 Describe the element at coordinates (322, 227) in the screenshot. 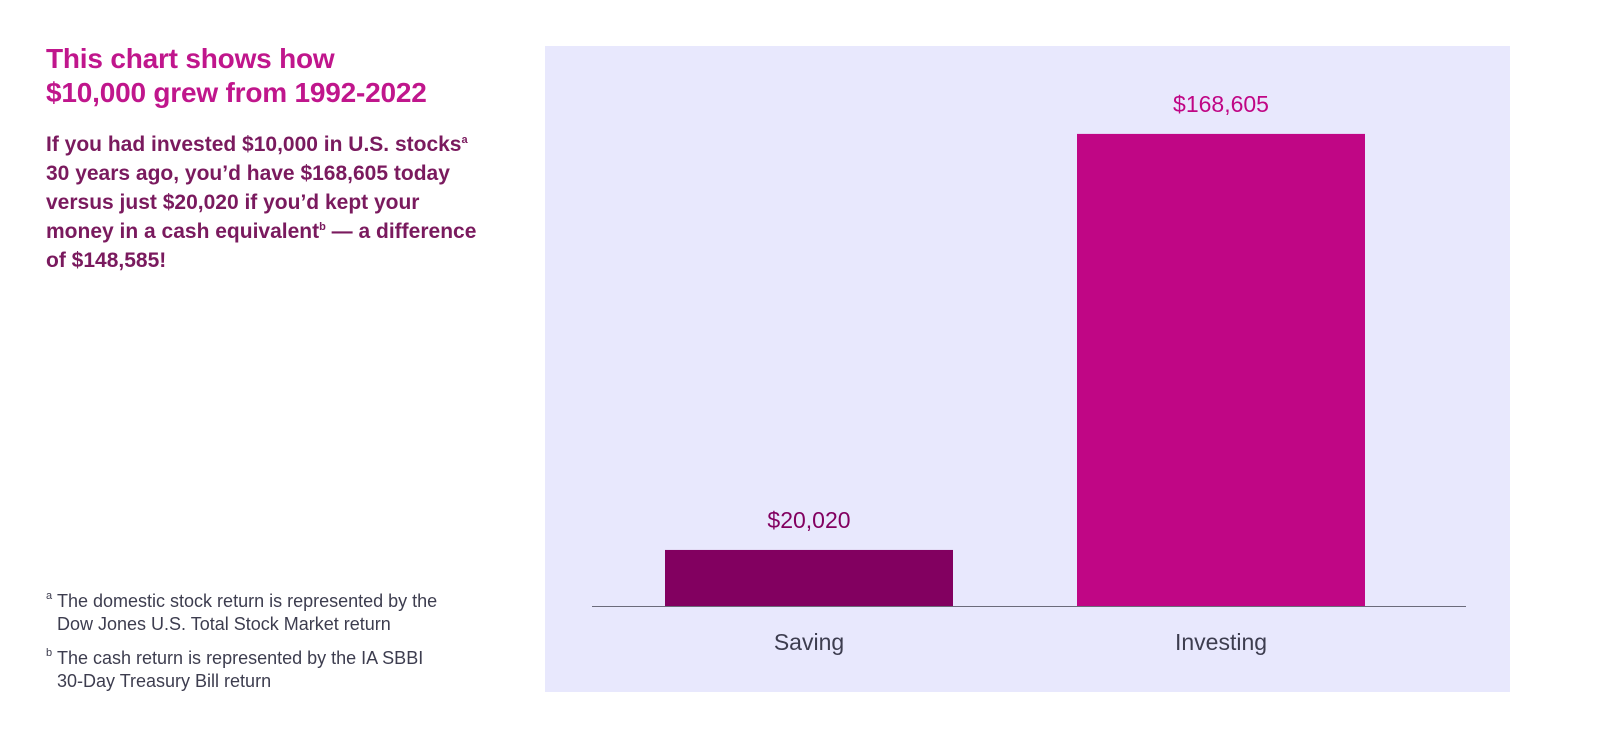

I see `footnote-marker-b: b` at that location.